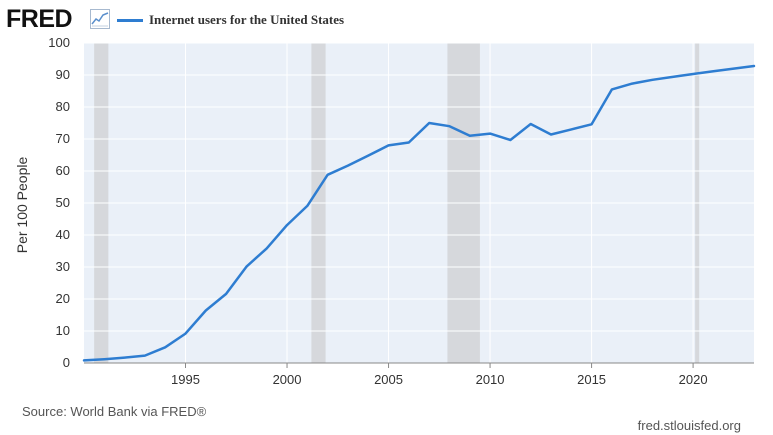 This screenshot has width=773, height=435. I want to click on x-tick-label: 2010, so click(490, 379).